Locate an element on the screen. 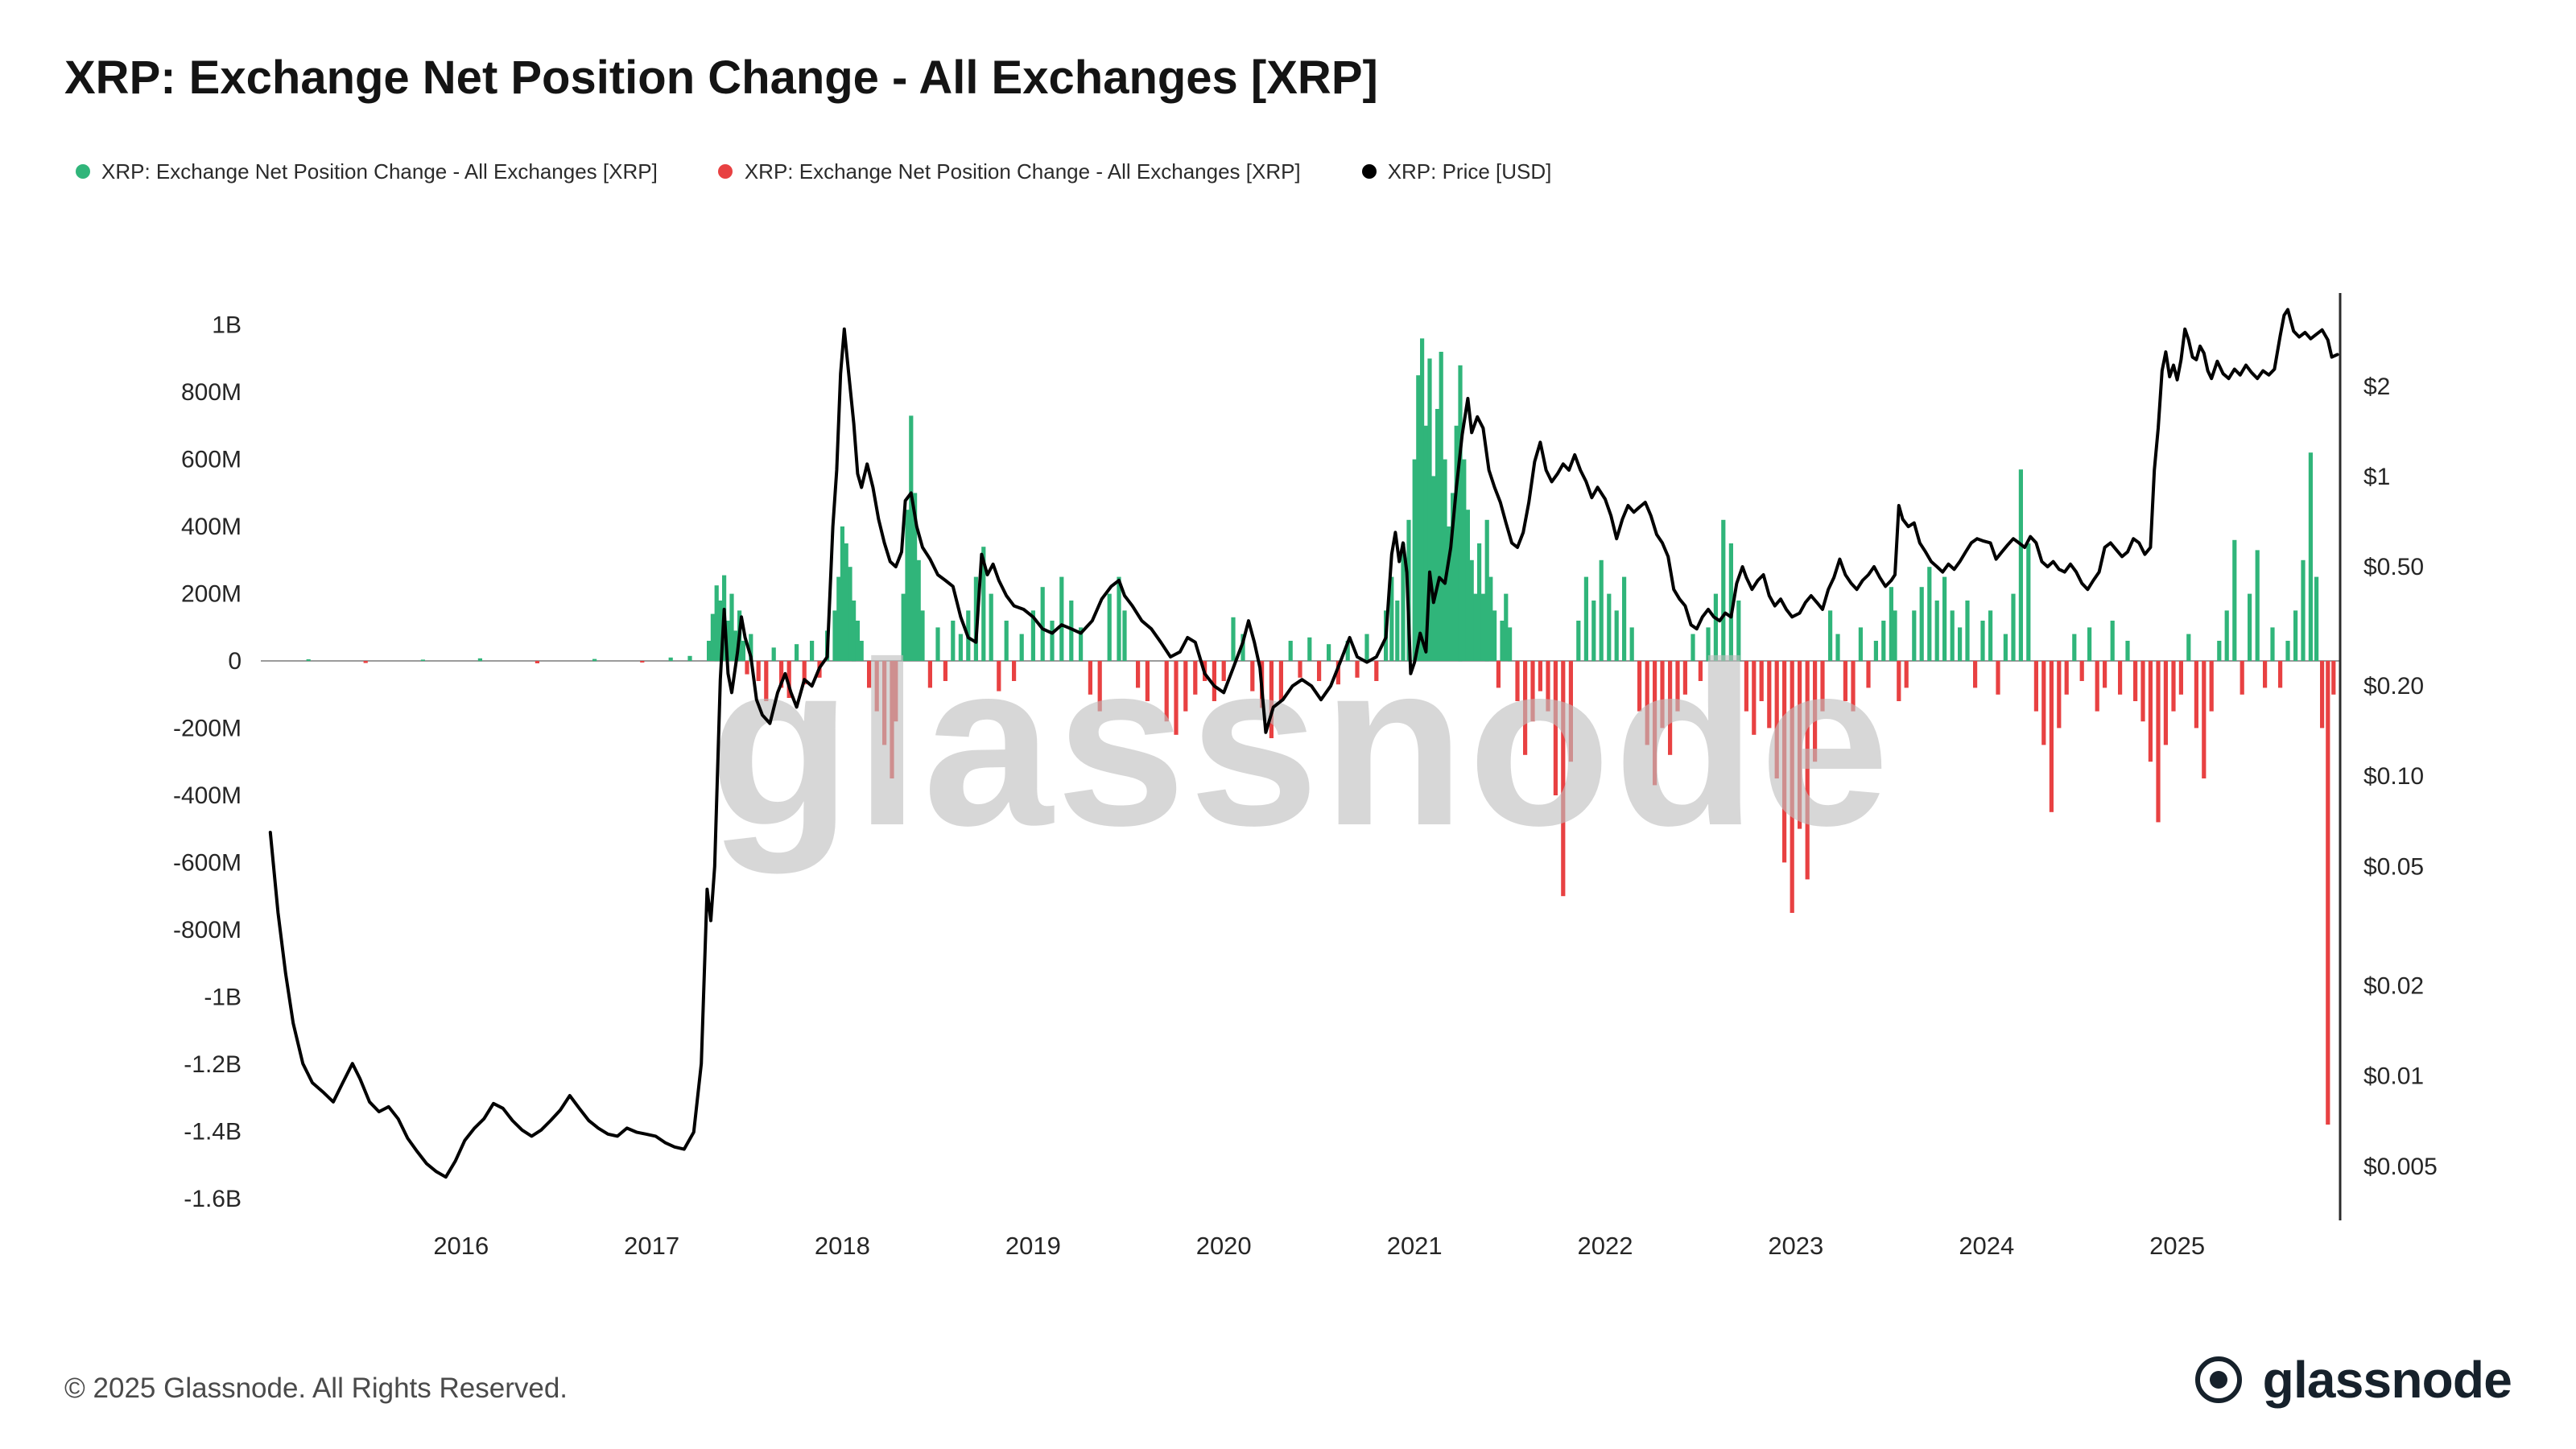 Image resolution: width=2576 pixels, height=1449 pixels. green-dot-icon is located at coordinates (83, 171).